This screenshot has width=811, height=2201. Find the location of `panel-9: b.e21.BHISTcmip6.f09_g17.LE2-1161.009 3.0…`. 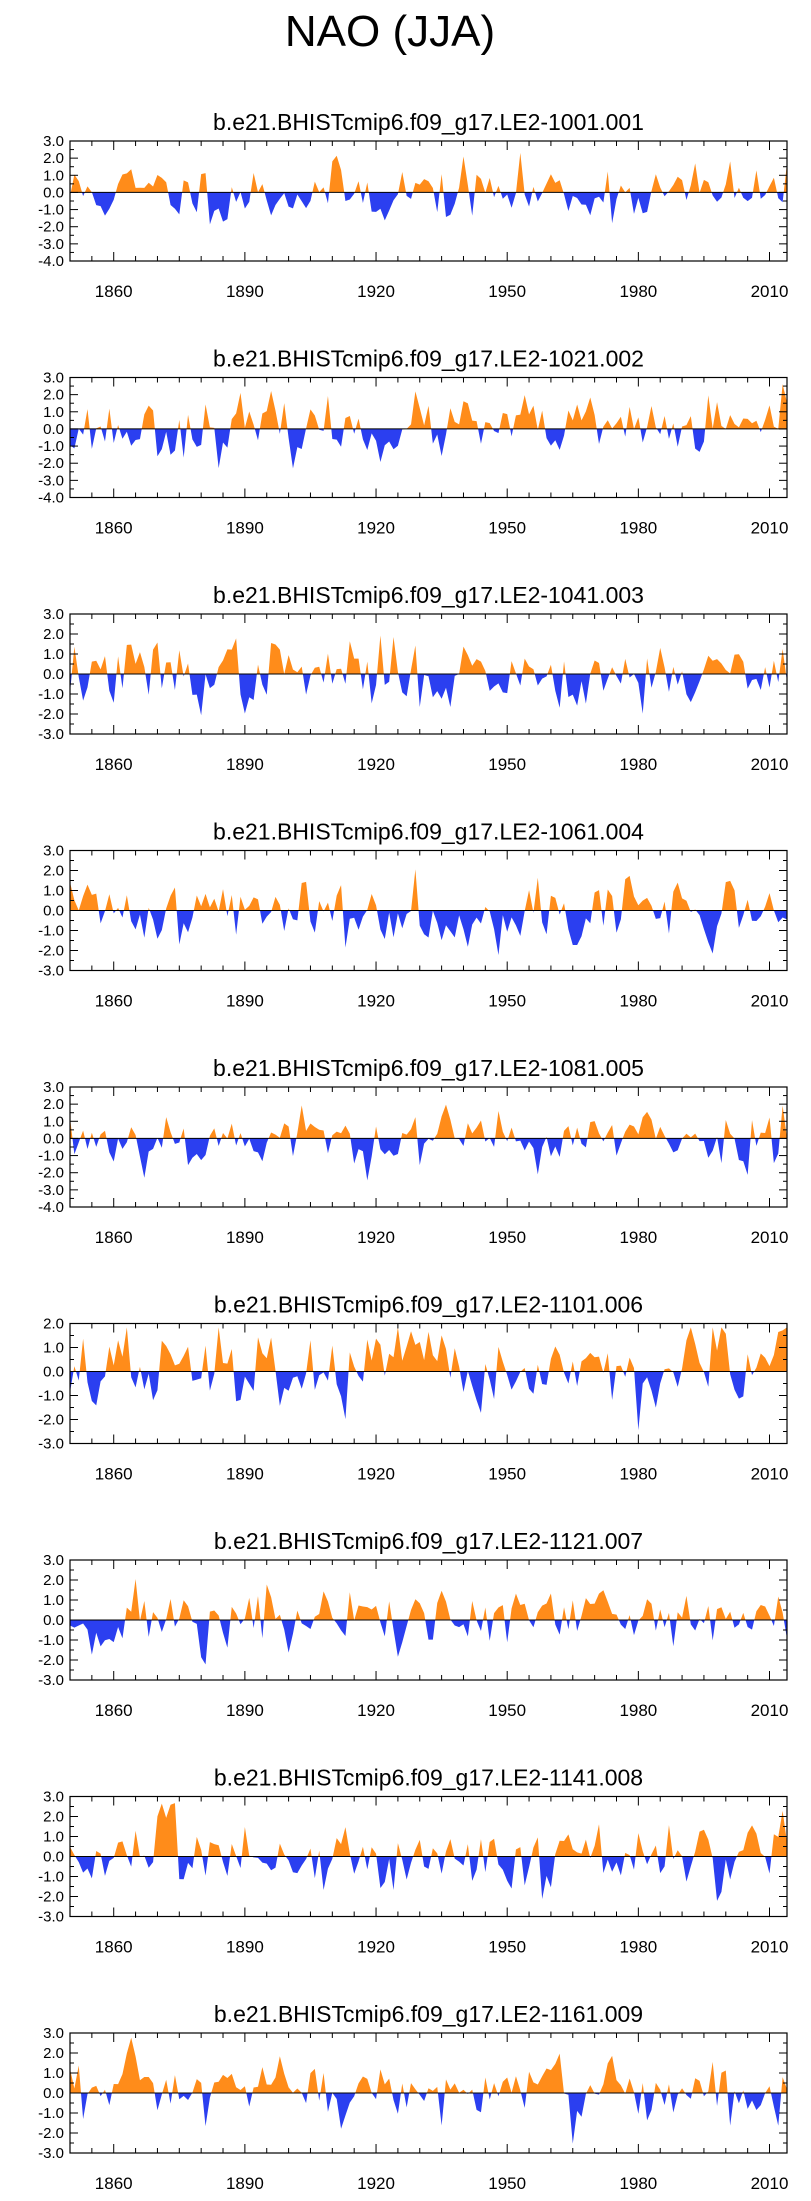

panel-9: b.e21.BHISTcmip6.f09_g17.LE2-1161.009 3.0… is located at coordinates (413, 2097).